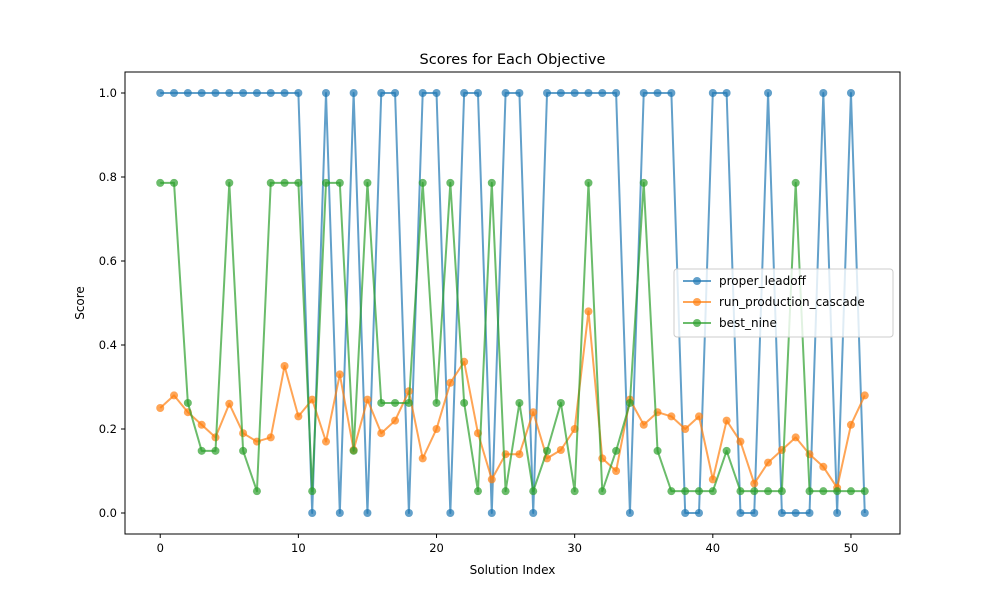  I want to click on legend-swatch-marker, so click(697, 302).